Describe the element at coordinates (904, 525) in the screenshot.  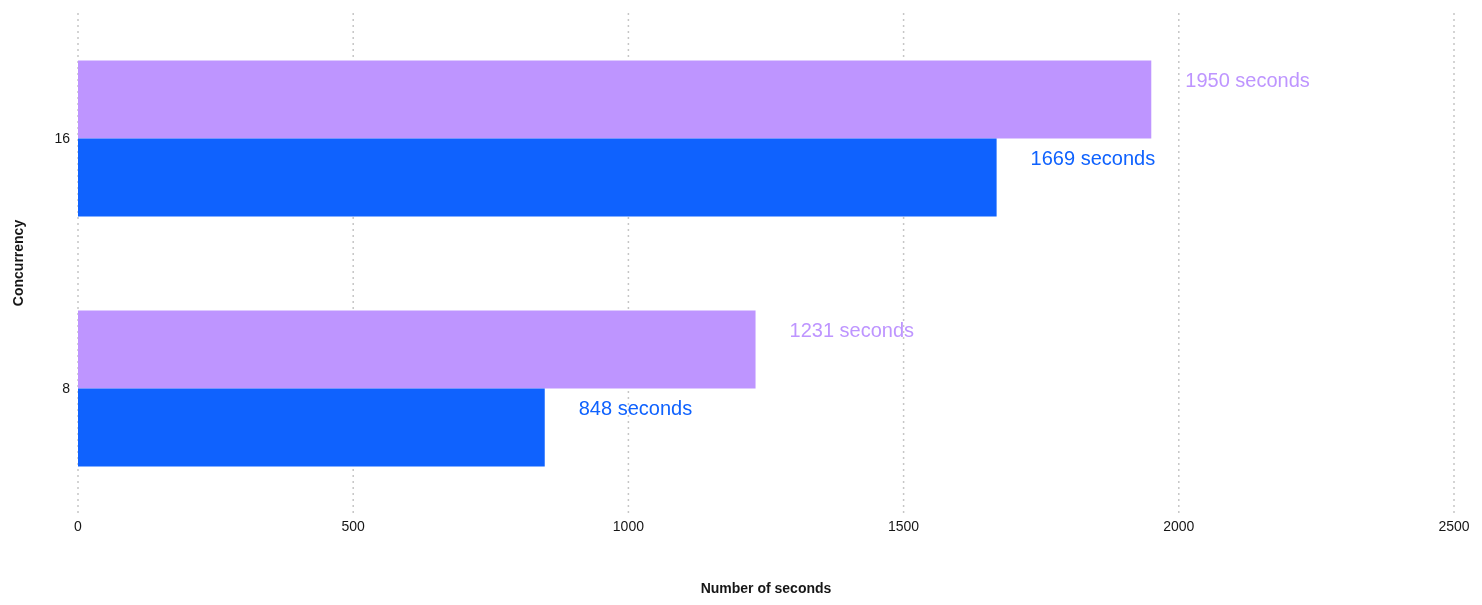
I see `x-tick-label: 1500` at that location.